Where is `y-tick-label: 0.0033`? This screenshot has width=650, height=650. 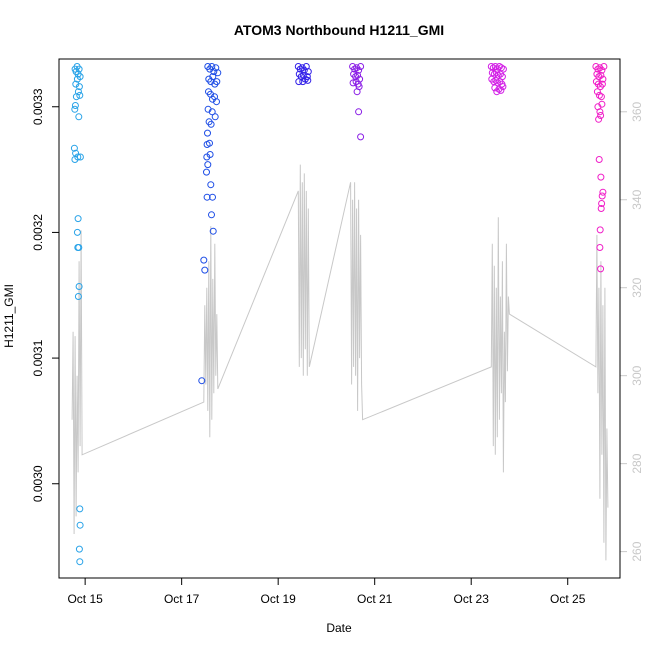
y-tick-label: 0.0033 is located at coordinates (38, 106).